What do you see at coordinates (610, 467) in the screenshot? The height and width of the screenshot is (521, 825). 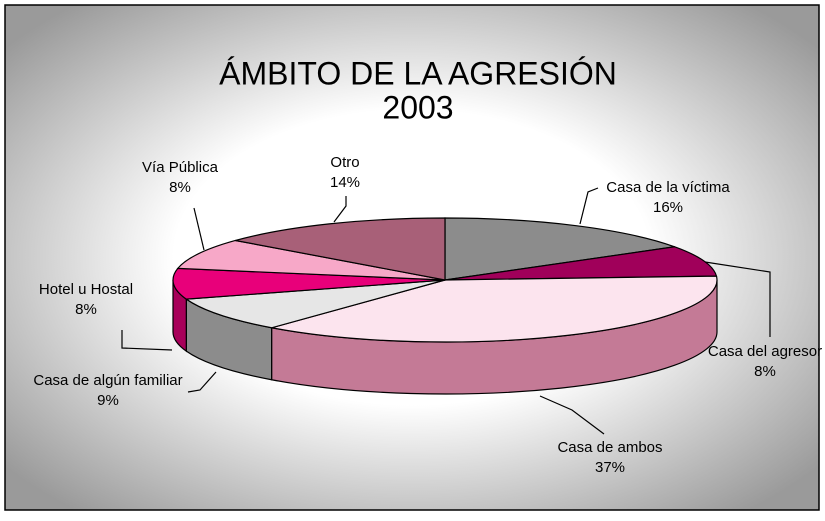 I see `value-label: 37%` at bounding box center [610, 467].